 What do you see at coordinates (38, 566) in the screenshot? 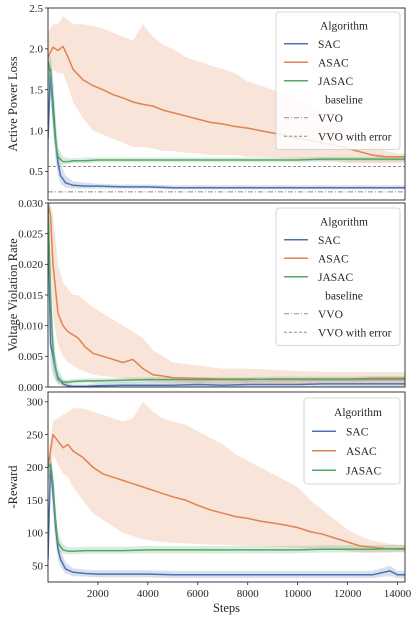
I see `y-tick-label: 50` at bounding box center [38, 566].